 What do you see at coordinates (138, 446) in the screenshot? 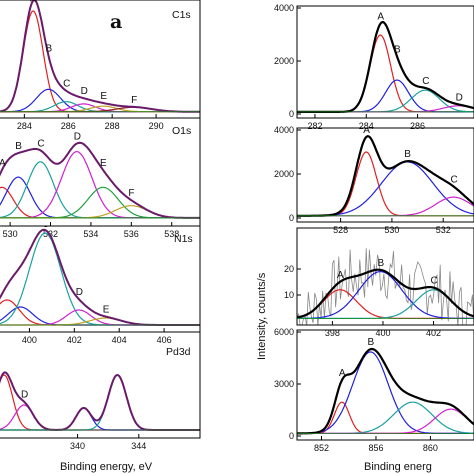
I see `x-tick-label: 344` at bounding box center [138, 446].